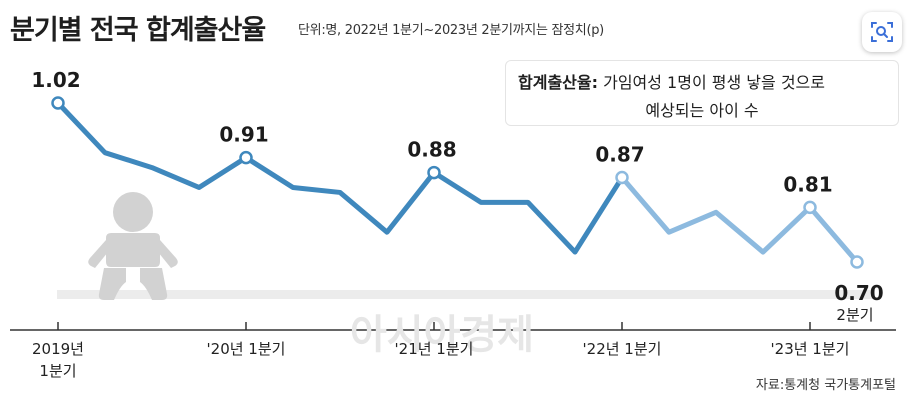 This screenshot has width=908, height=400. I want to click on x-tick-label: '22년 1분기, so click(622, 349).